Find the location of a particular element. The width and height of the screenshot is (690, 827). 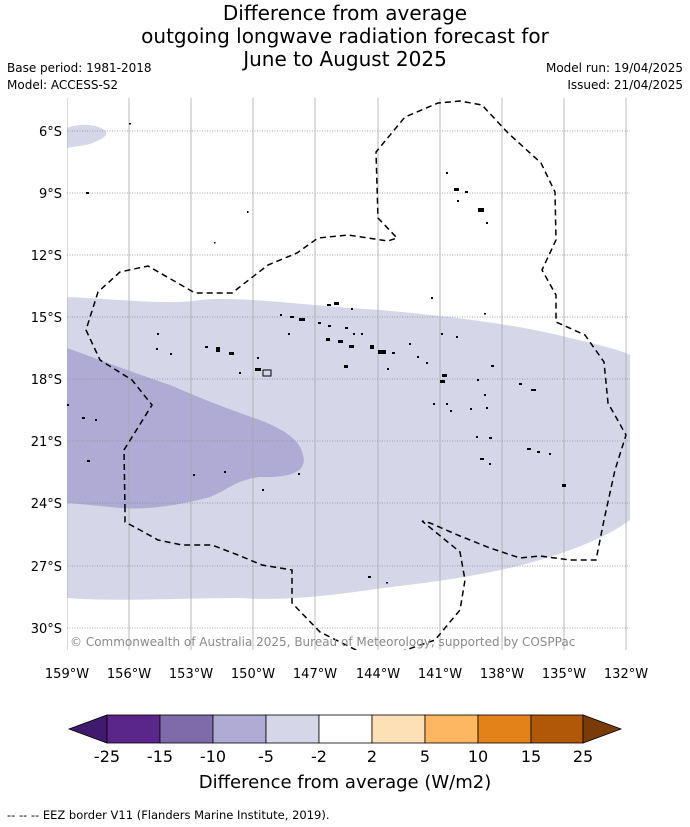

base-period: Base period: 1981-2018 is located at coordinates (79, 68).